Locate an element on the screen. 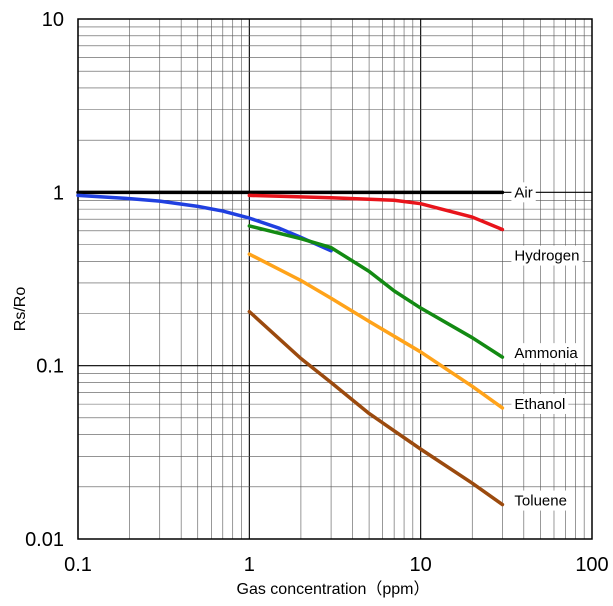 The height and width of the screenshot is (606, 613). x-tick-label: 1 is located at coordinates (249, 565).